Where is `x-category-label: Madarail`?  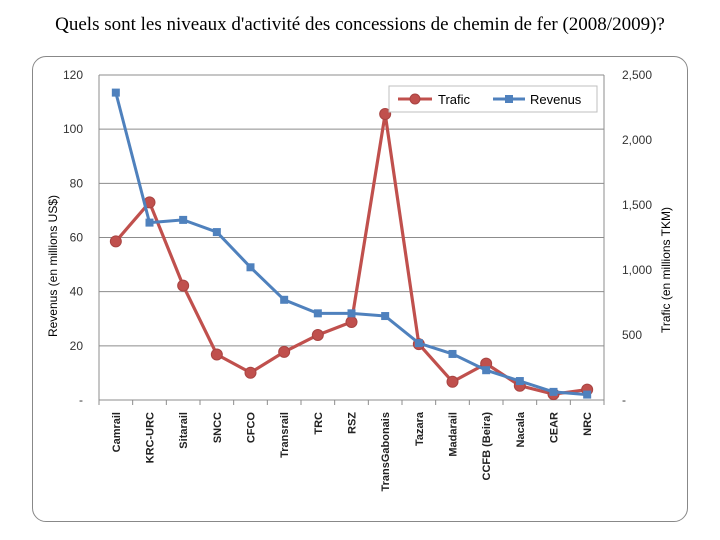 x-category-label: Madarail is located at coordinates (454, 434).